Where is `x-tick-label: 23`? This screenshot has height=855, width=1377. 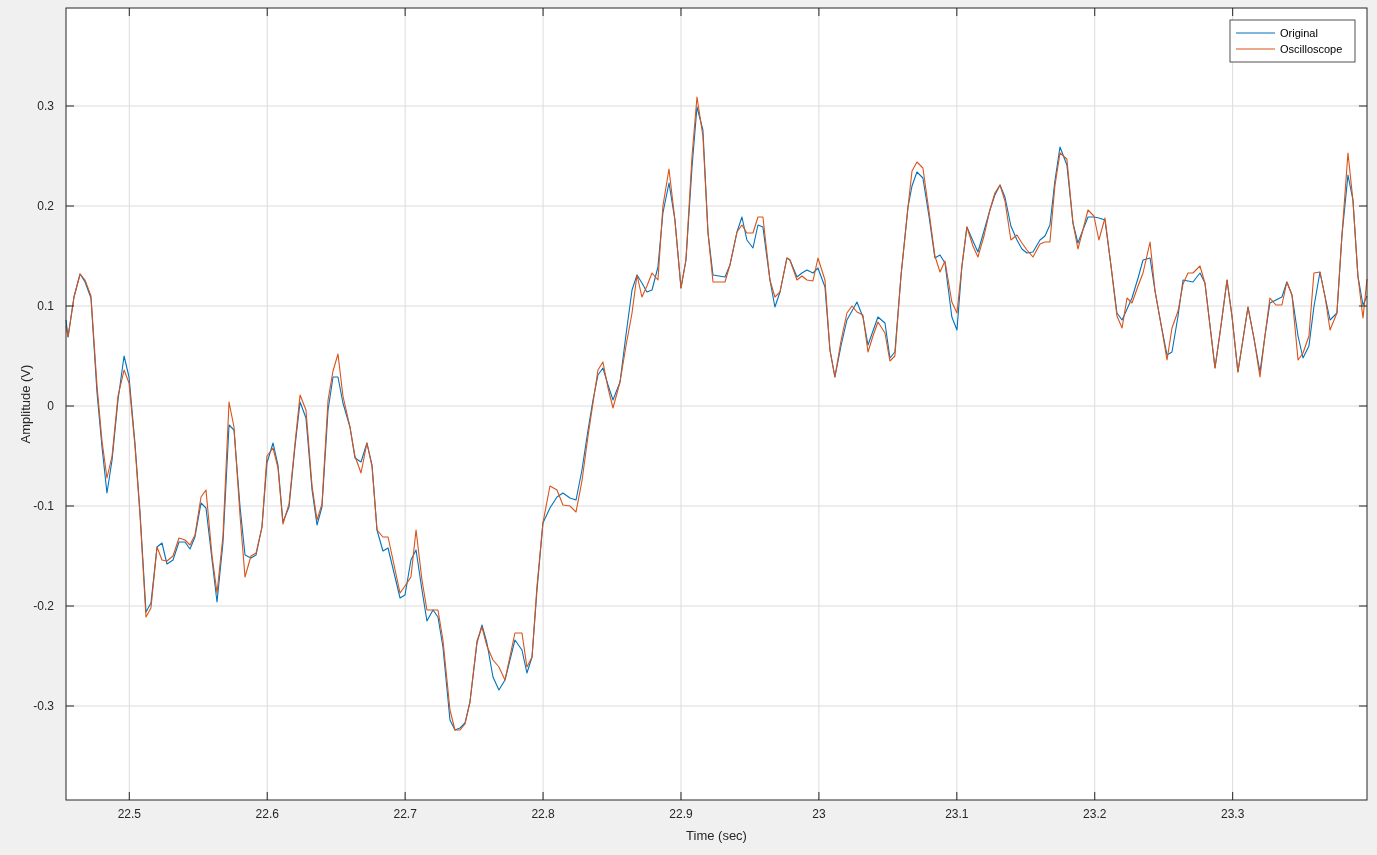
x-tick-label: 23 is located at coordinates (819, 814).